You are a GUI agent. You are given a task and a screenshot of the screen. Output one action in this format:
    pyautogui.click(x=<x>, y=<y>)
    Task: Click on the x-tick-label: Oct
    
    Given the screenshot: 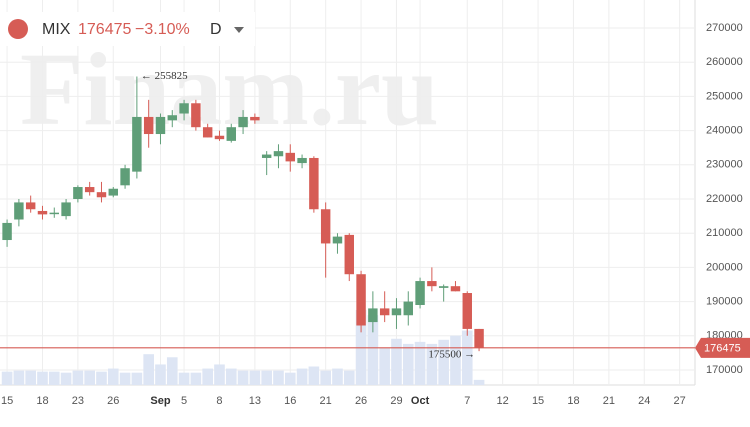 What is the action you would take?
    pyautogui.click(x=420, y=401)
    